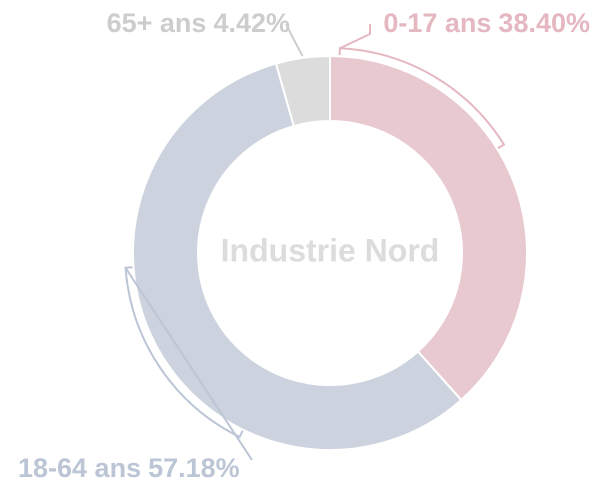 This screenshot has height=487, width=591. I want to click on slice-category: 65+ ans, so click(157, 23).